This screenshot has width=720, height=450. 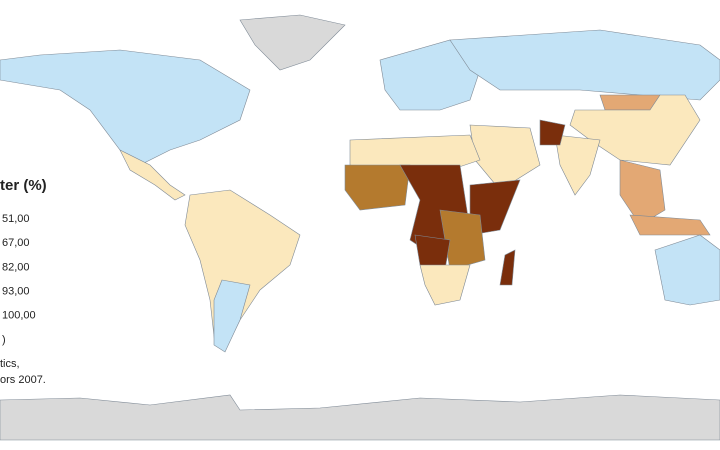 What do you see at coordinates (152, 175) in the screenshot?
I see `central-america` at bounding box center [152, 175].